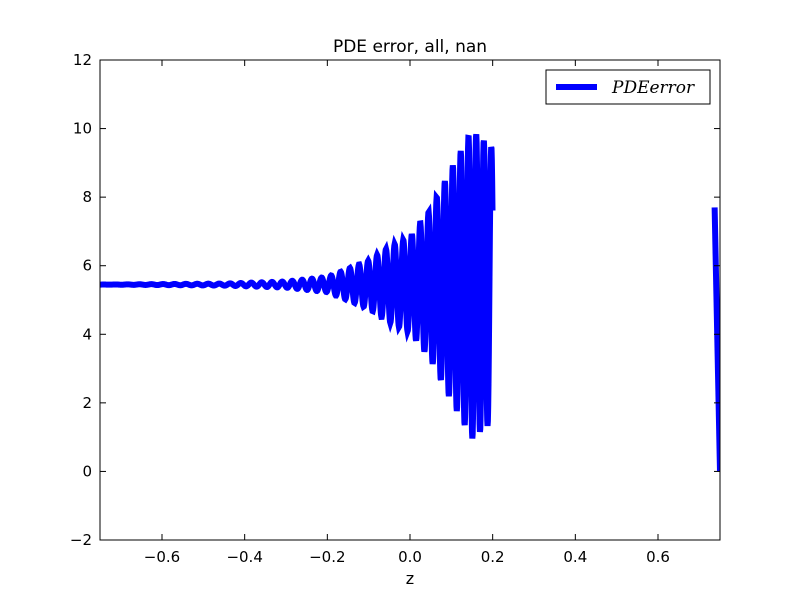 This screenshot has height=600, width=800. Describe the element at coordinates (575, 557) in the screenshot. I see `x-tick-label: 0.4` at that location.